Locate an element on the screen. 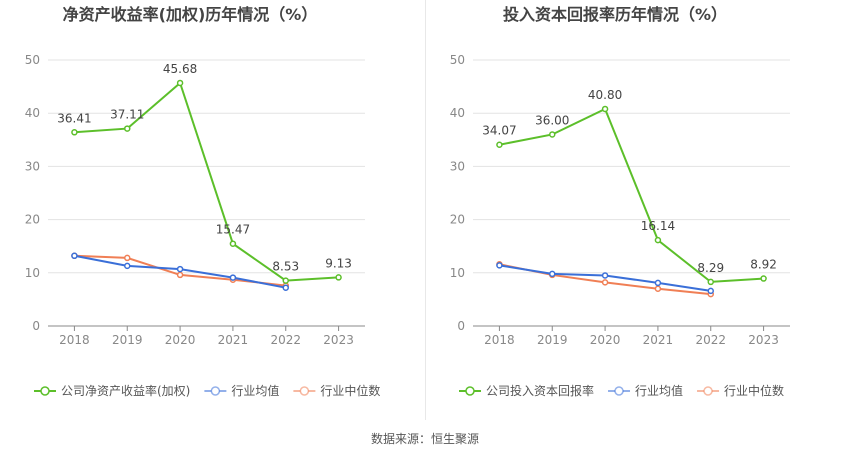  data-label: 15.47 is located at coordinates (233, 230).